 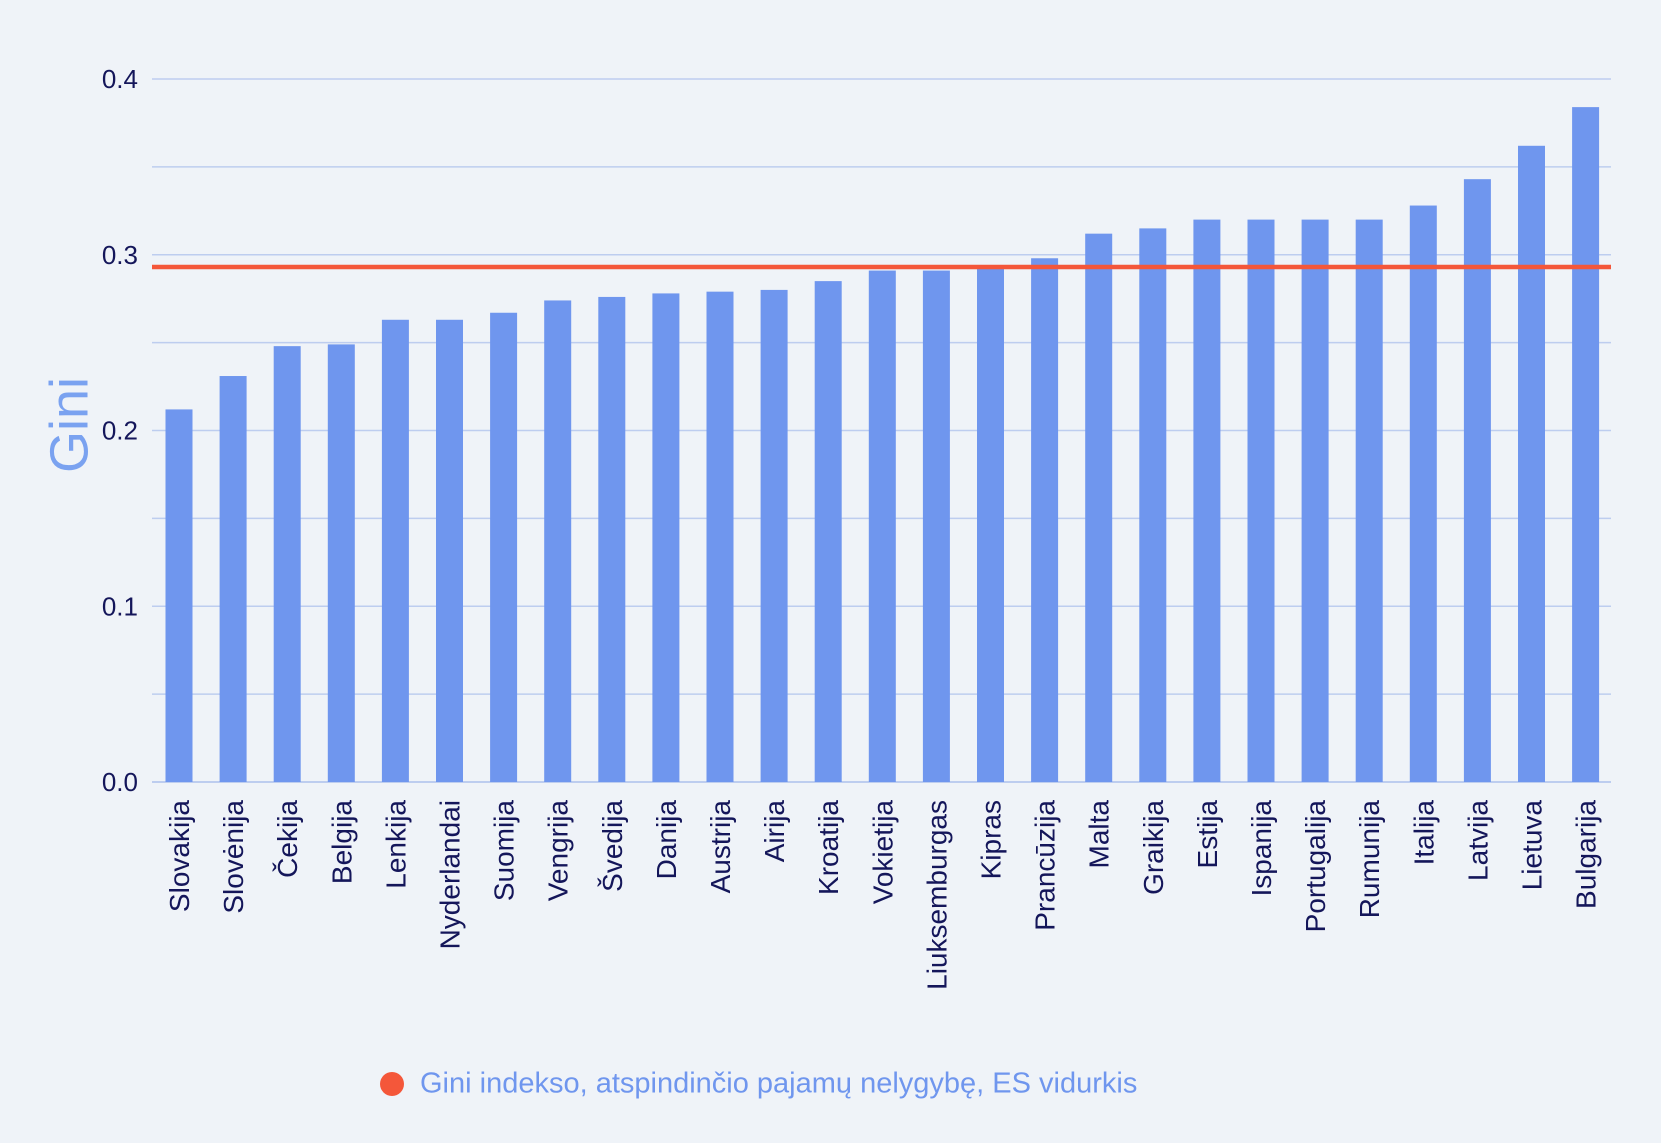 What do you see at coordinates (120, 606) in the screenshot?
I see `y-tick-label: 0.1` at bounding box center [120, 606].